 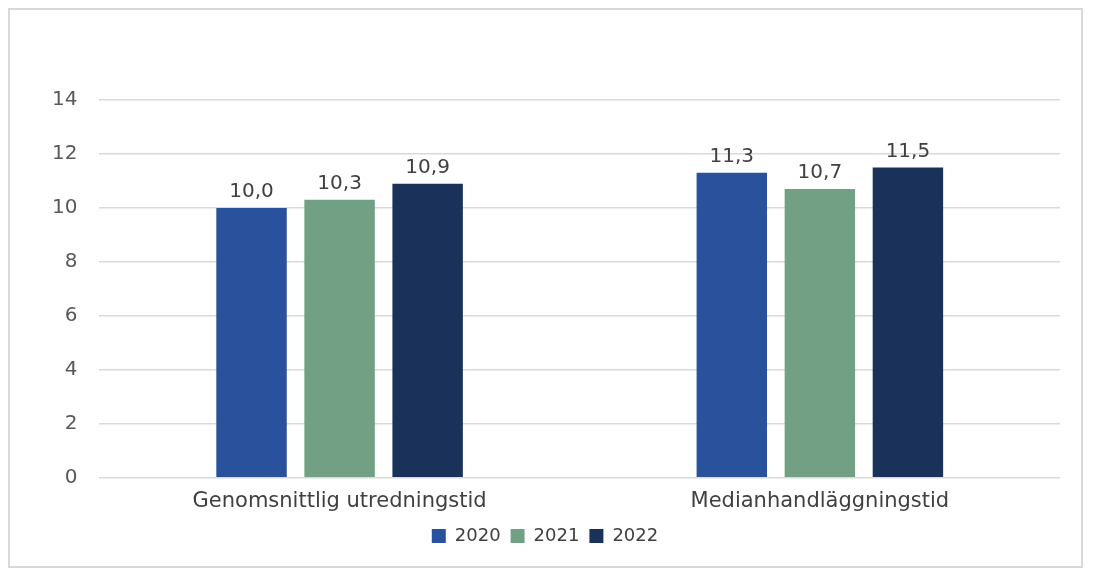 What do you see at coordinates (820, 171) in the screenshot?
I see `data-label: 10,7` at bounding box center [820, 171].